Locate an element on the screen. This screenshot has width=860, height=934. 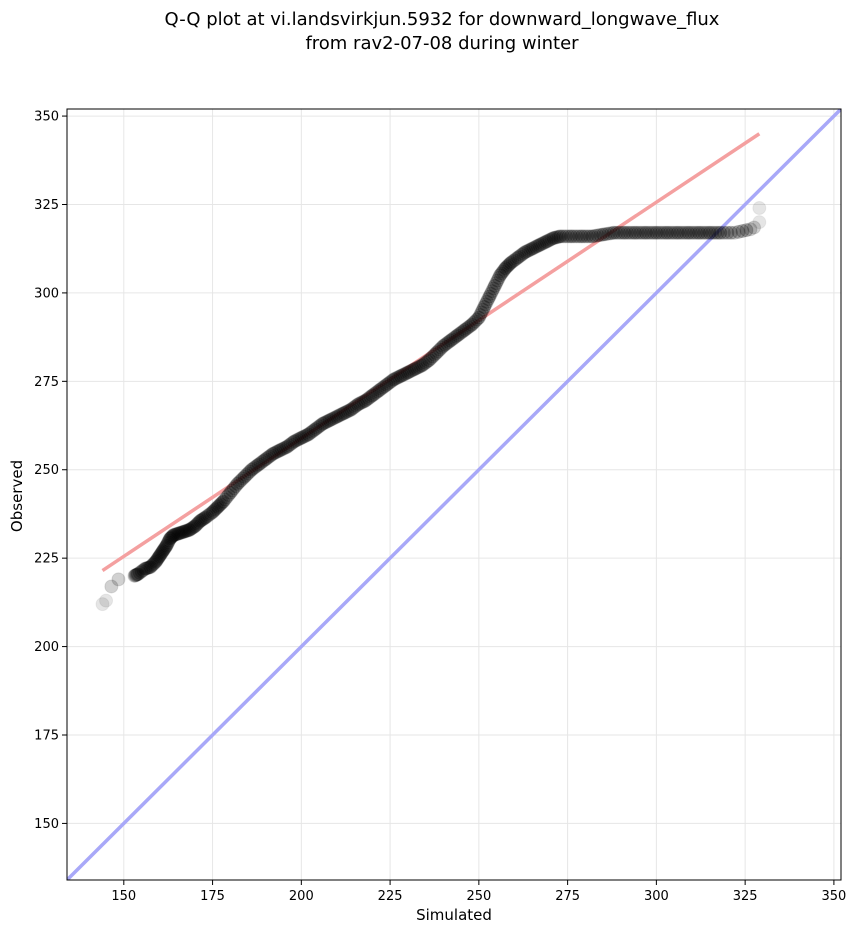
y-tick-label: 225 is located at coordinates (46, 559).